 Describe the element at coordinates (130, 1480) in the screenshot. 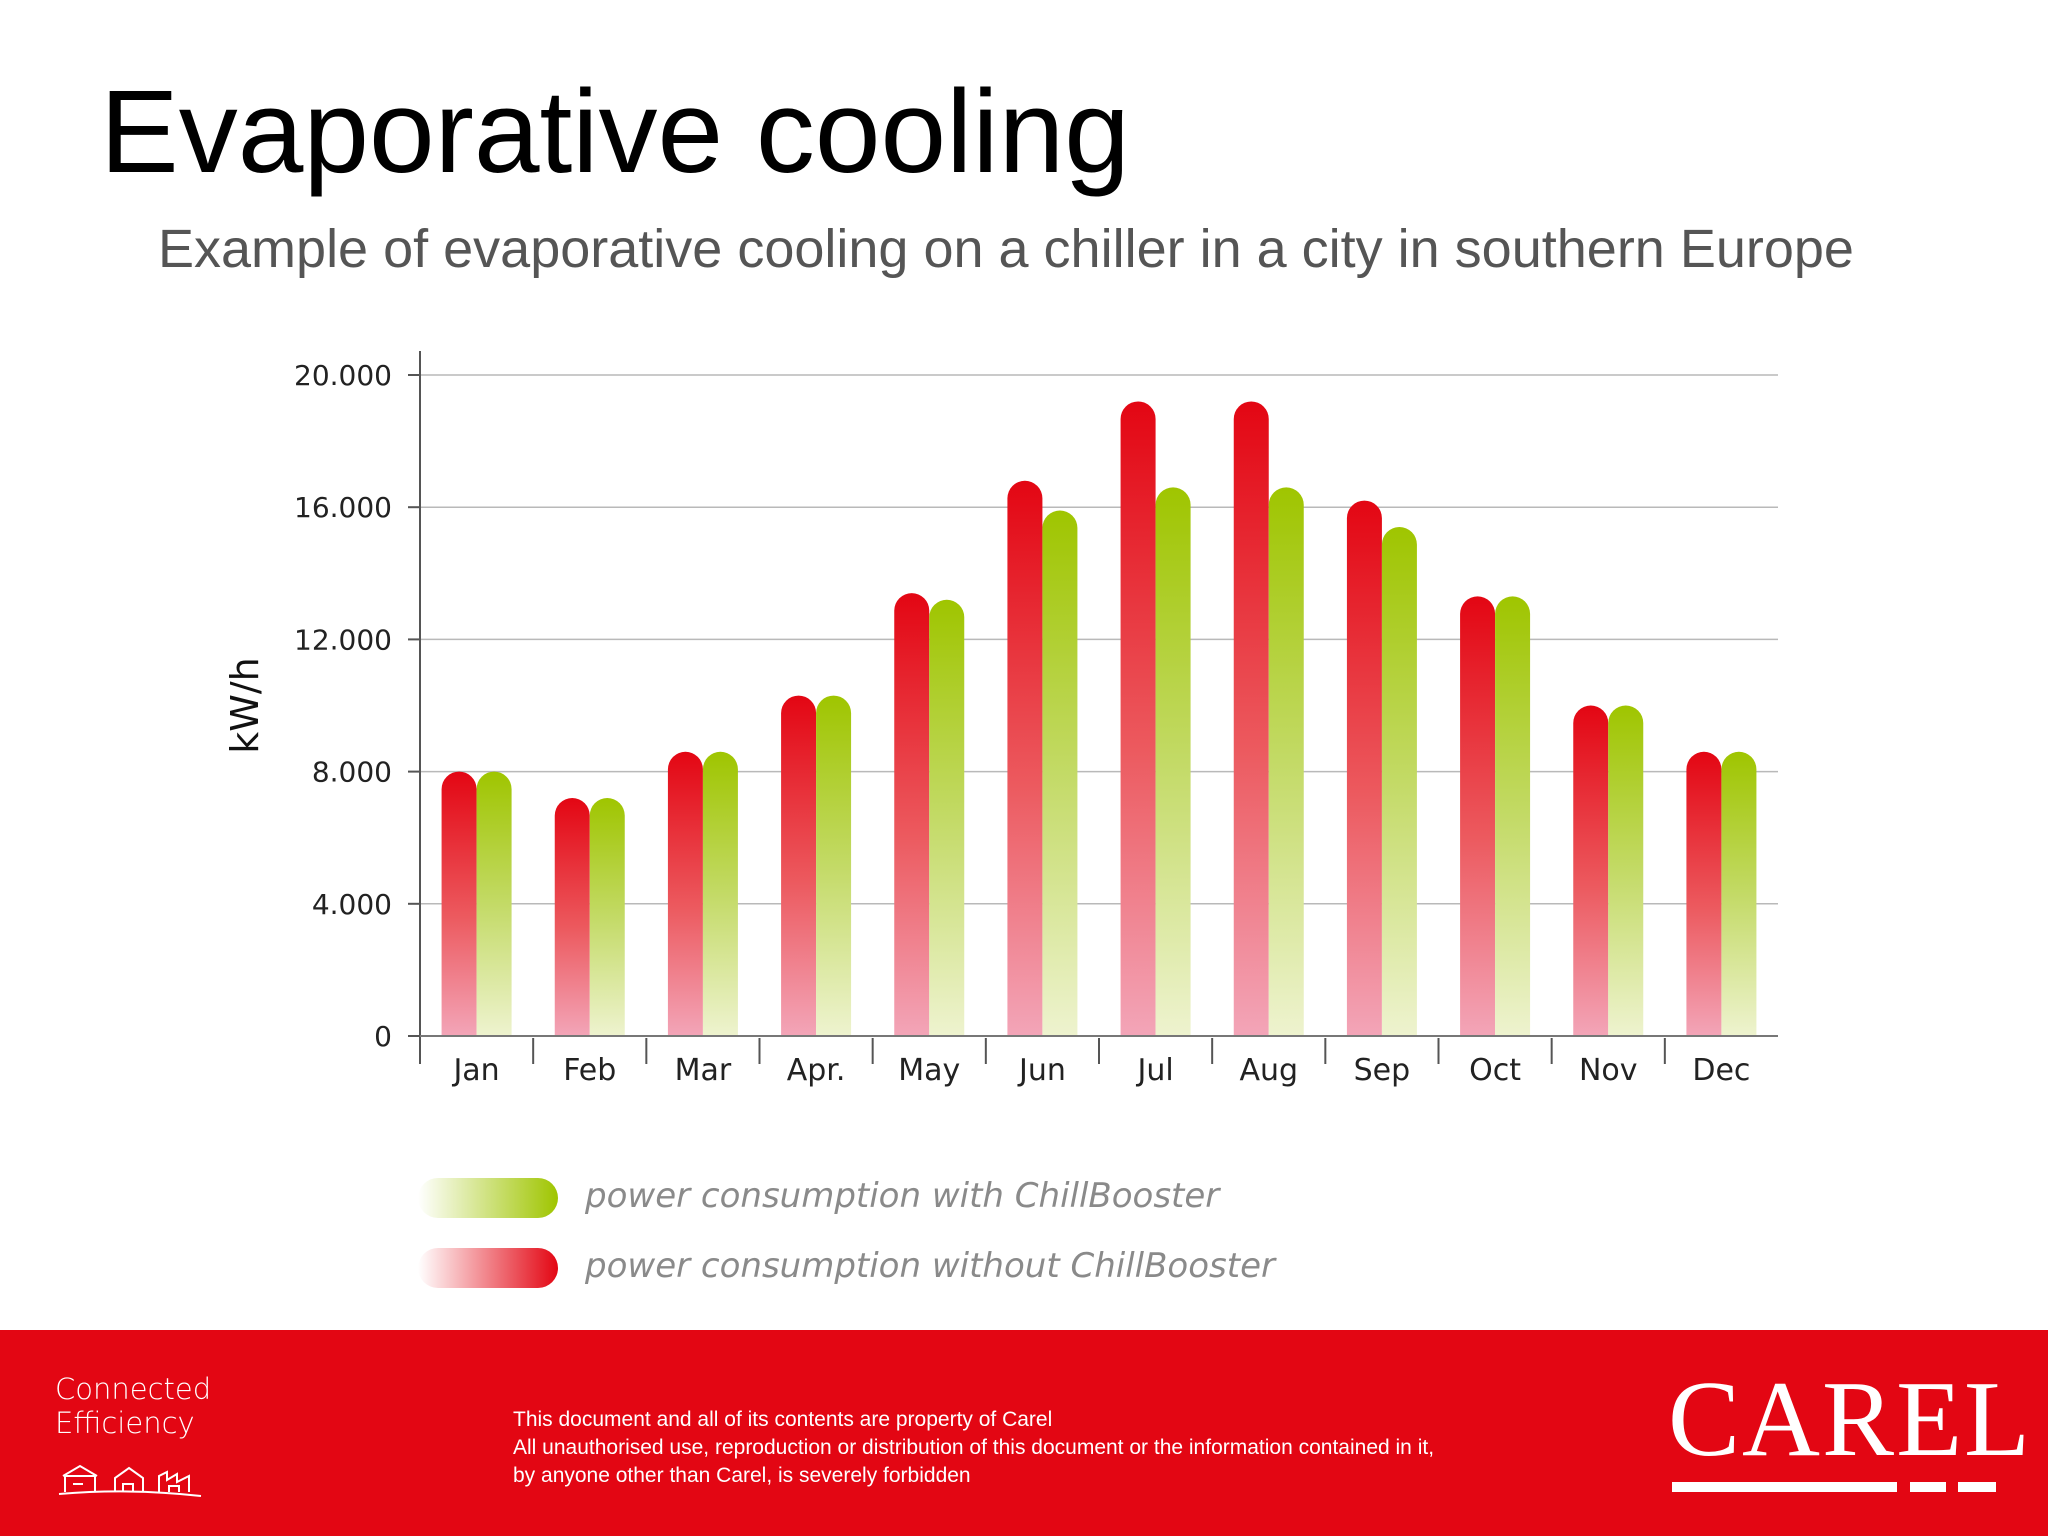

I see `houses-icon` at that location.